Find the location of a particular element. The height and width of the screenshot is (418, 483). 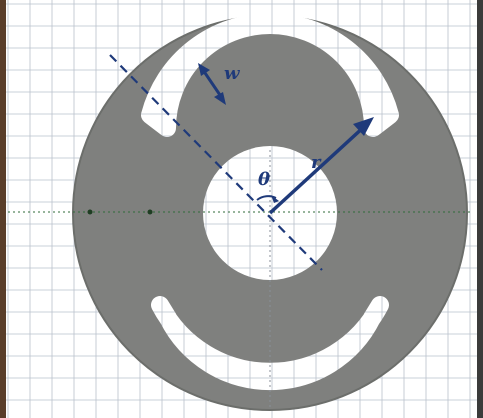

radius-label: r is located at coordinates (316, 162).